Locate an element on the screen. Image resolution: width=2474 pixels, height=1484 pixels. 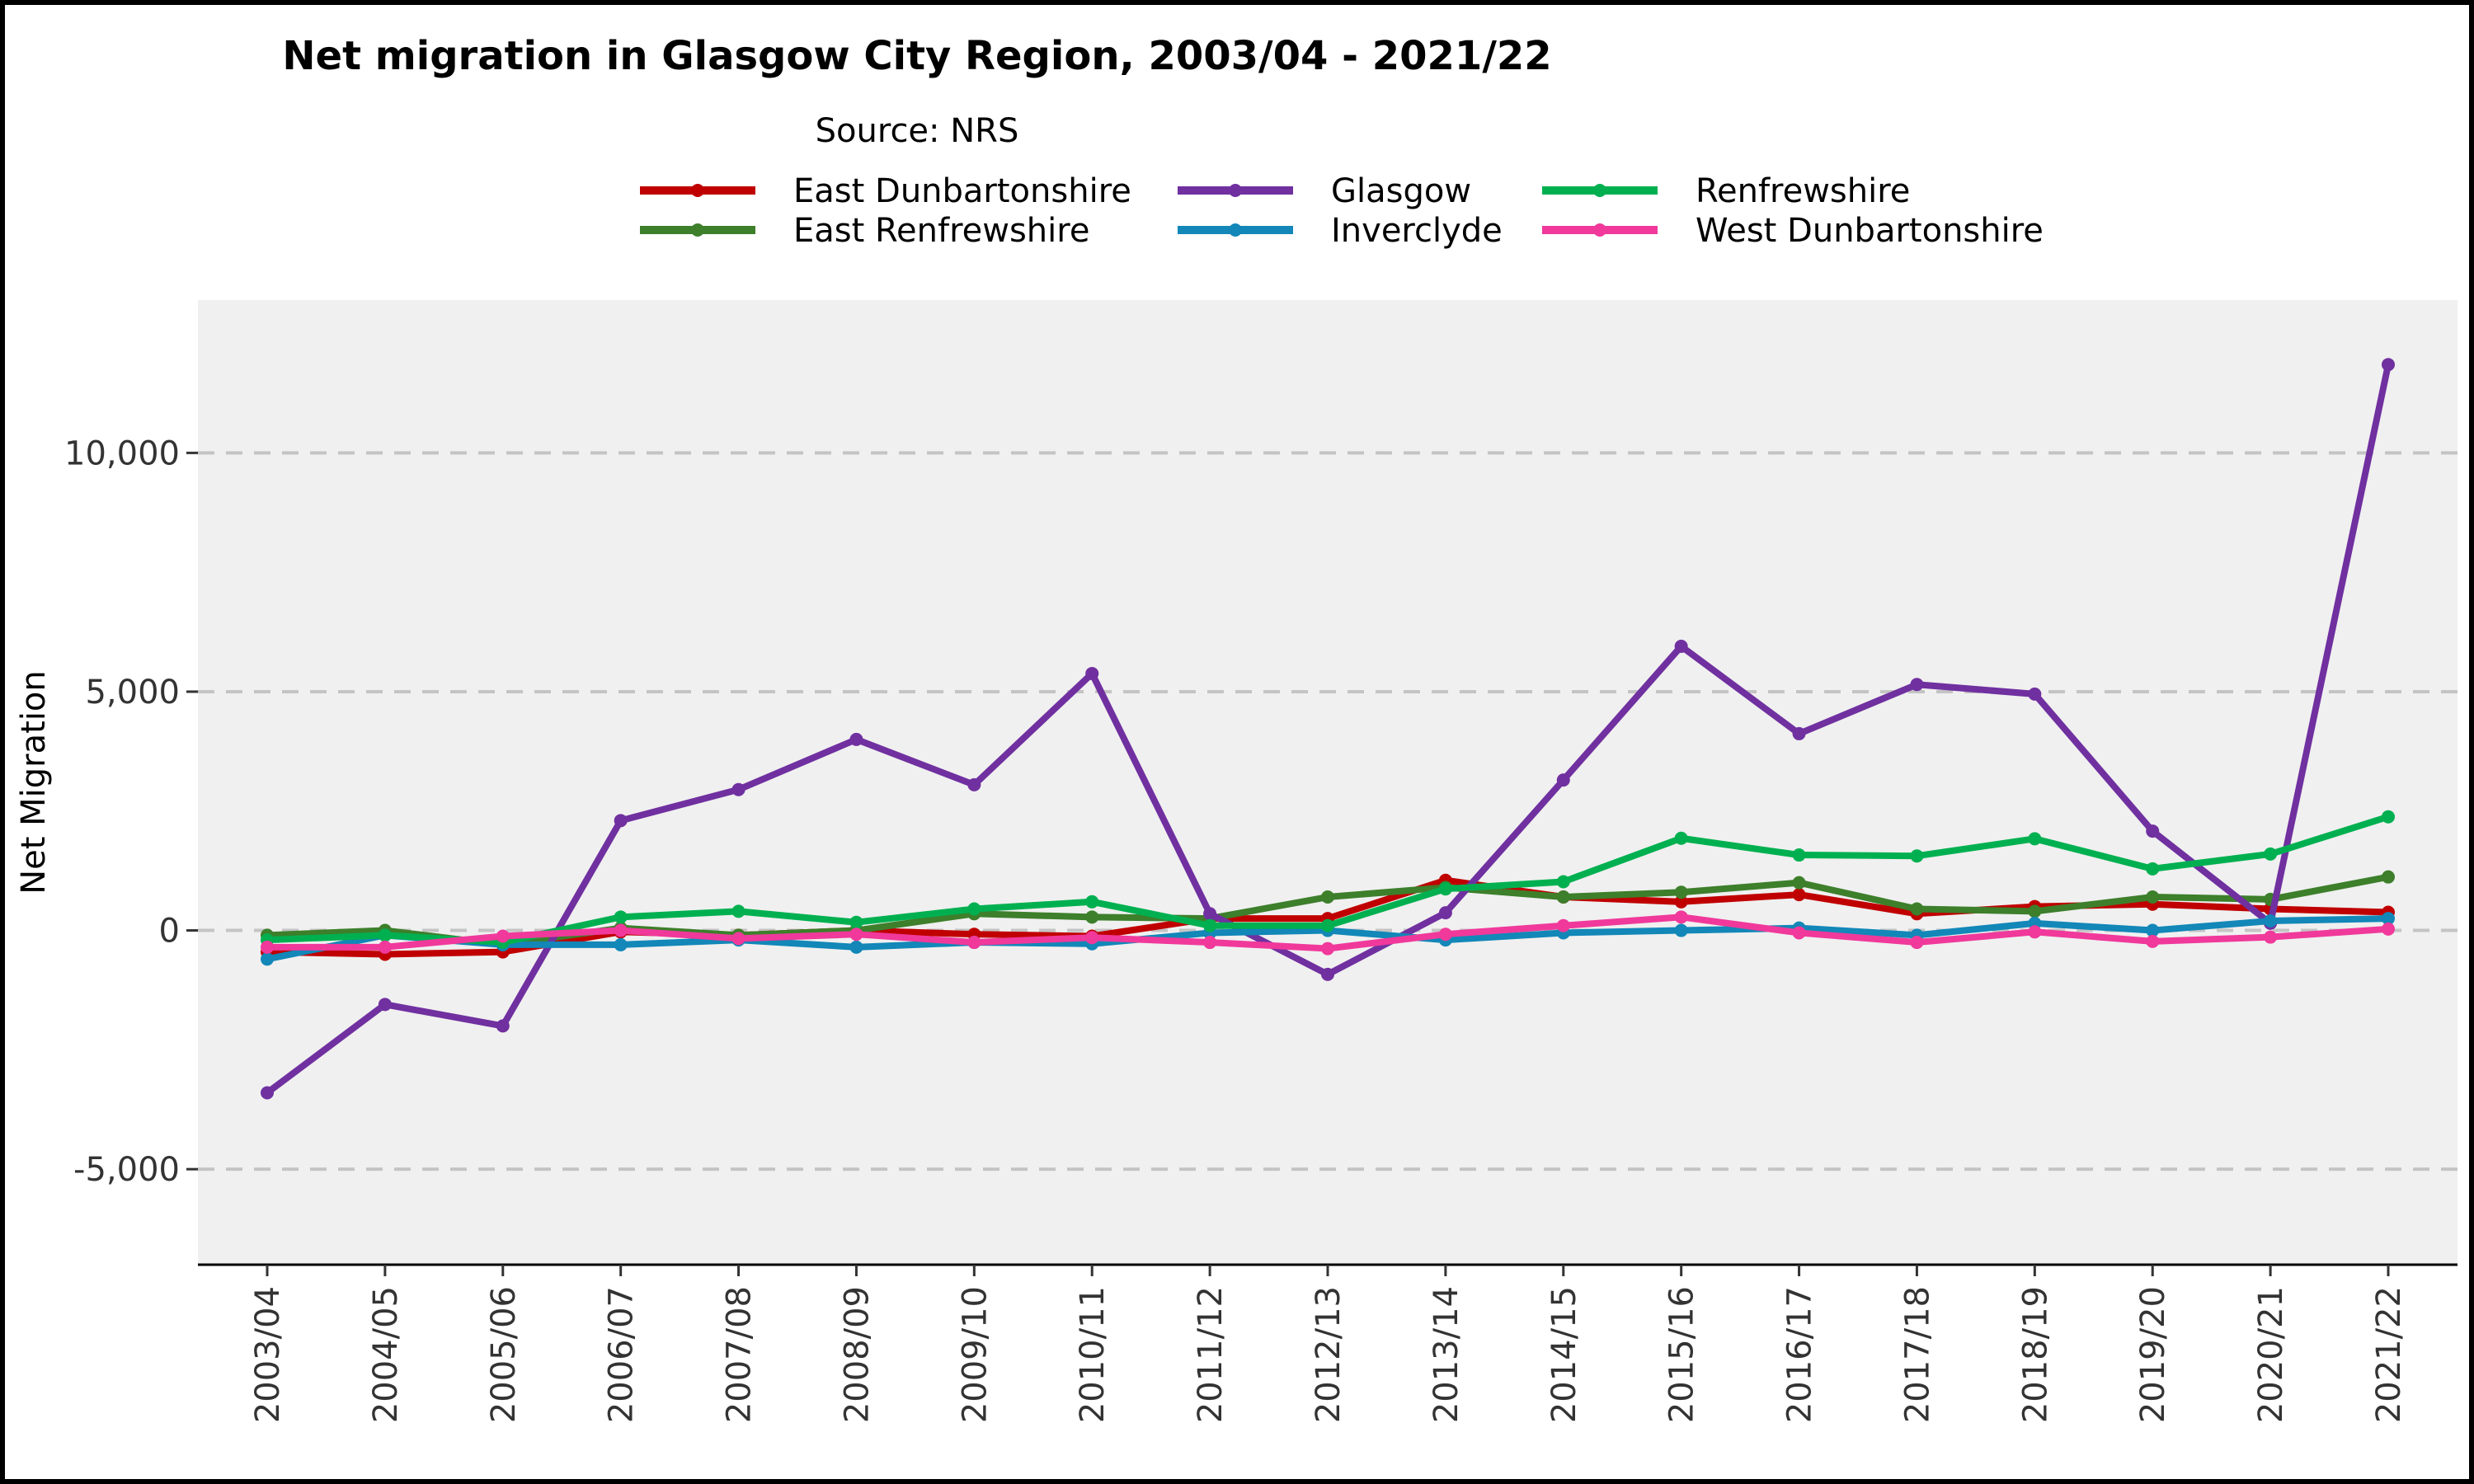
x-tick-label: 2019/20 is located at coordinates (2153, 1354).